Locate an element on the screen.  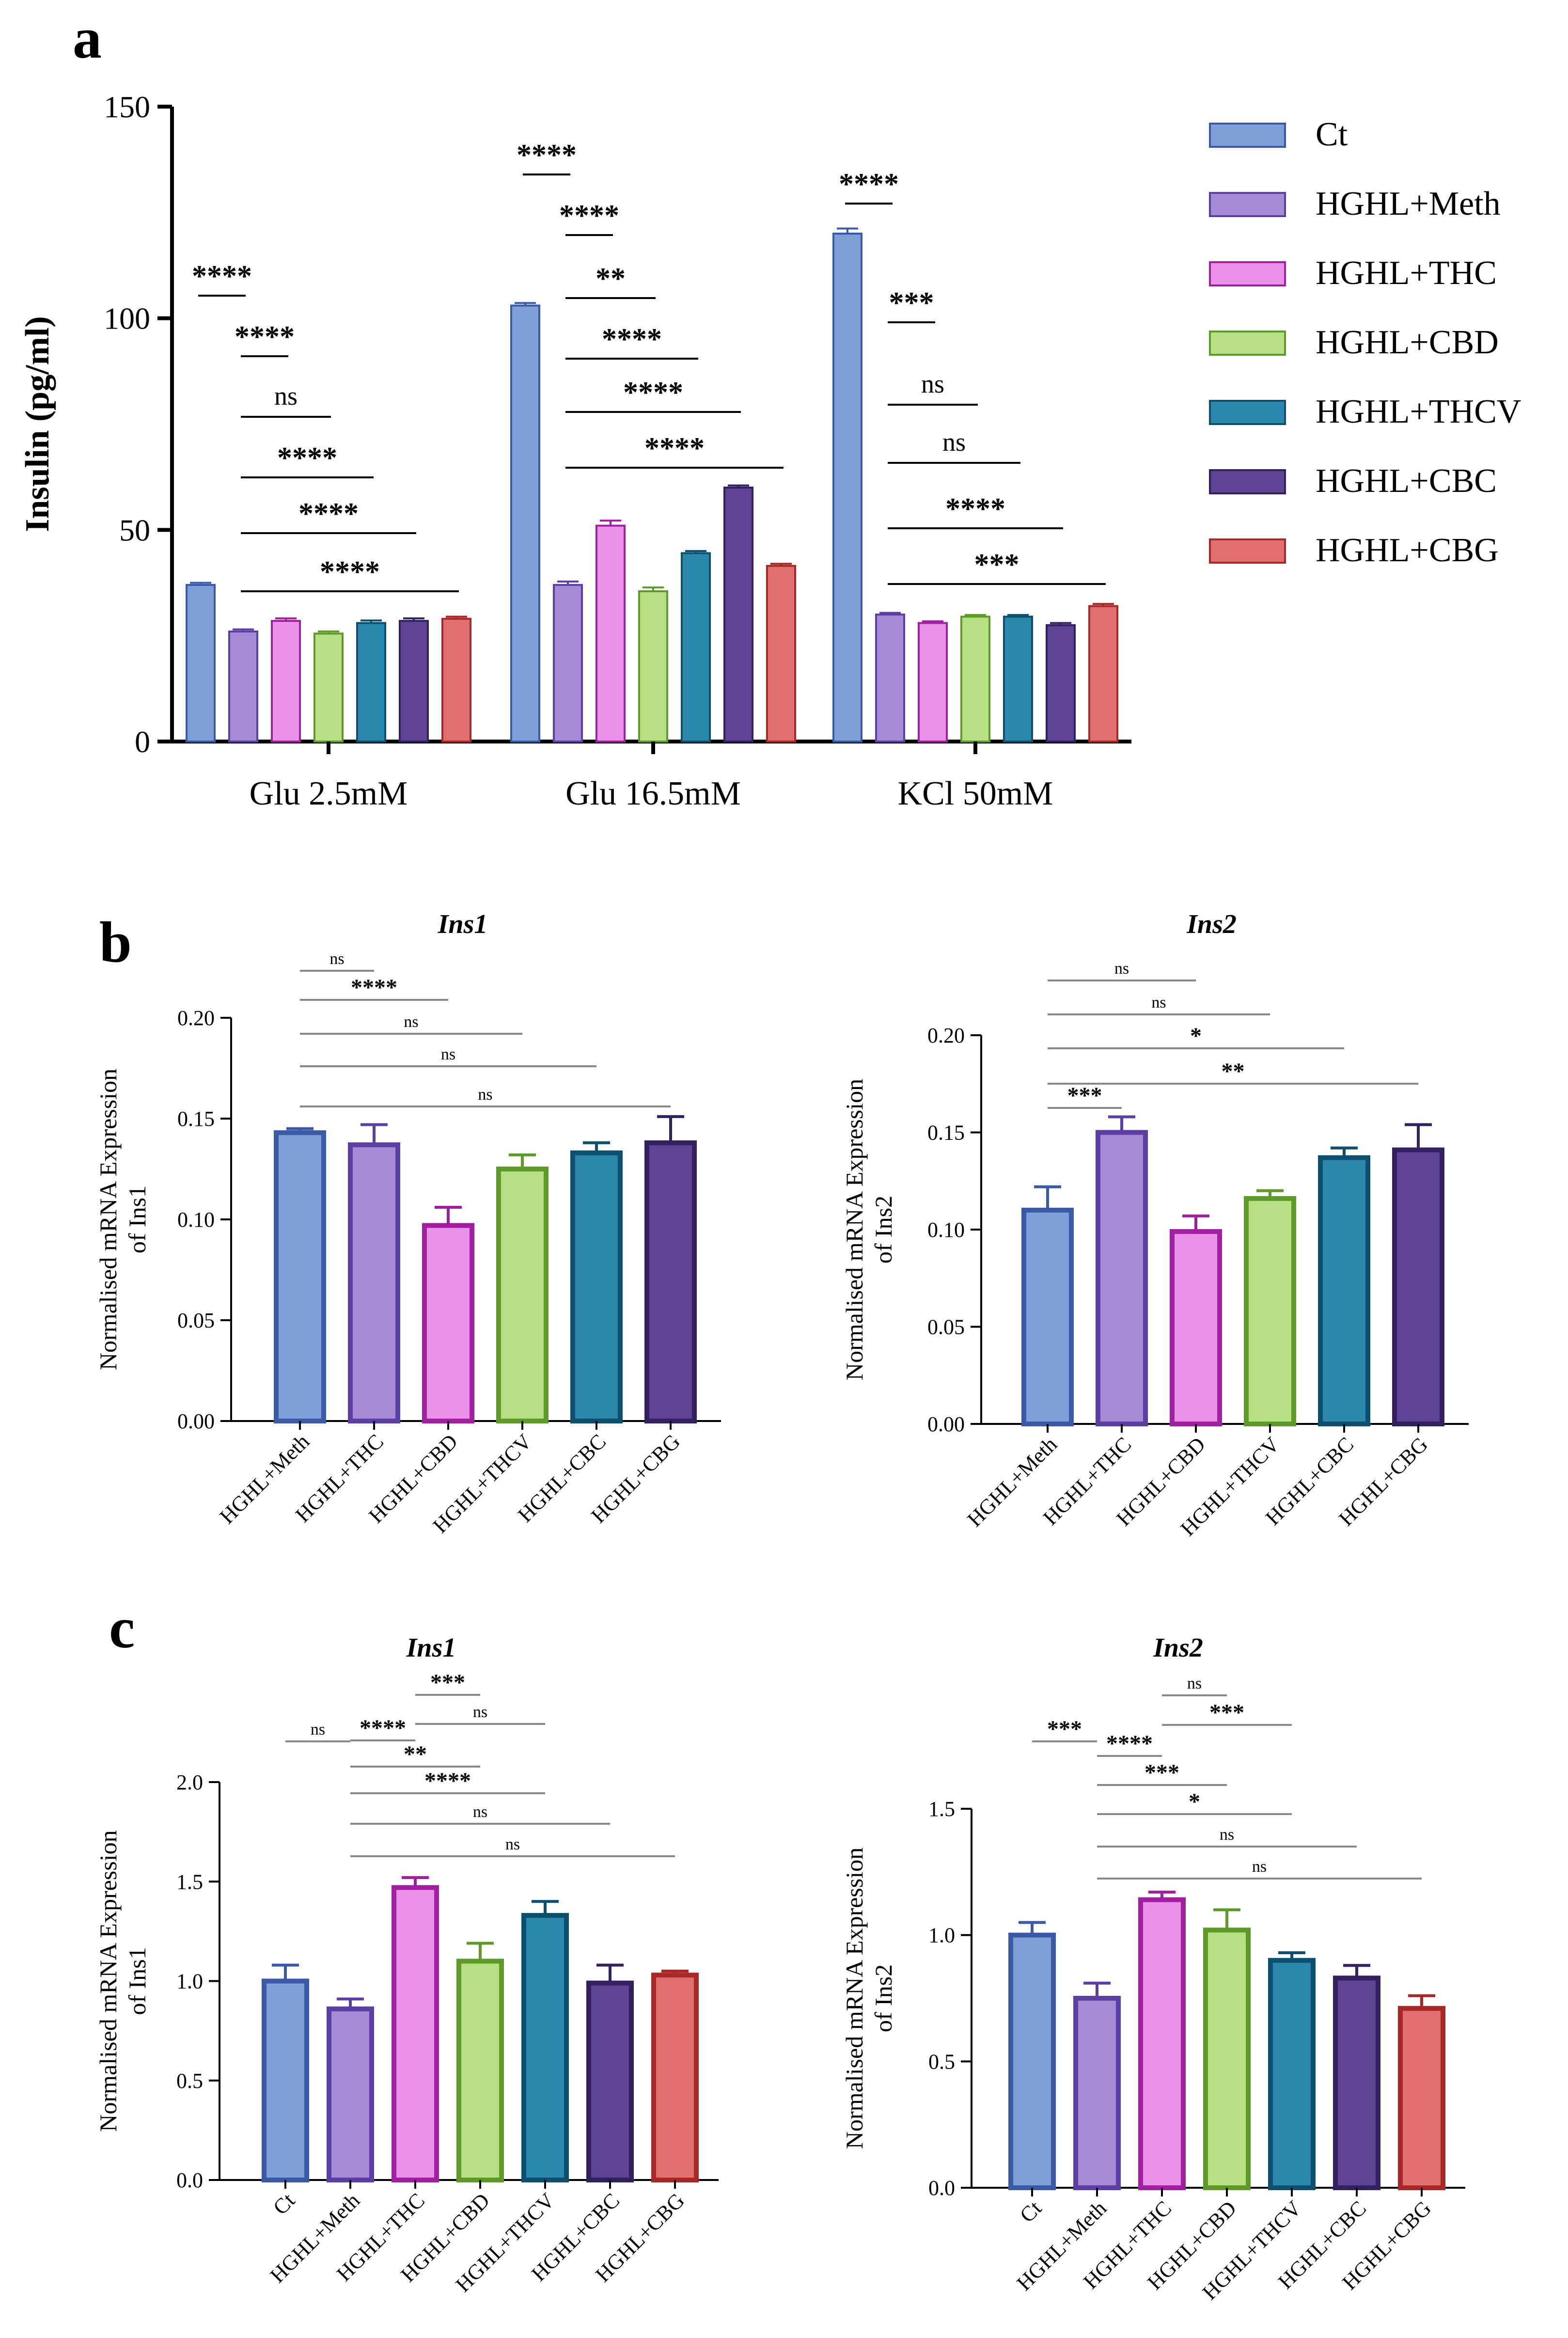
a-legend-label: HGHL+Meth is located at coordinates (1408, 204).